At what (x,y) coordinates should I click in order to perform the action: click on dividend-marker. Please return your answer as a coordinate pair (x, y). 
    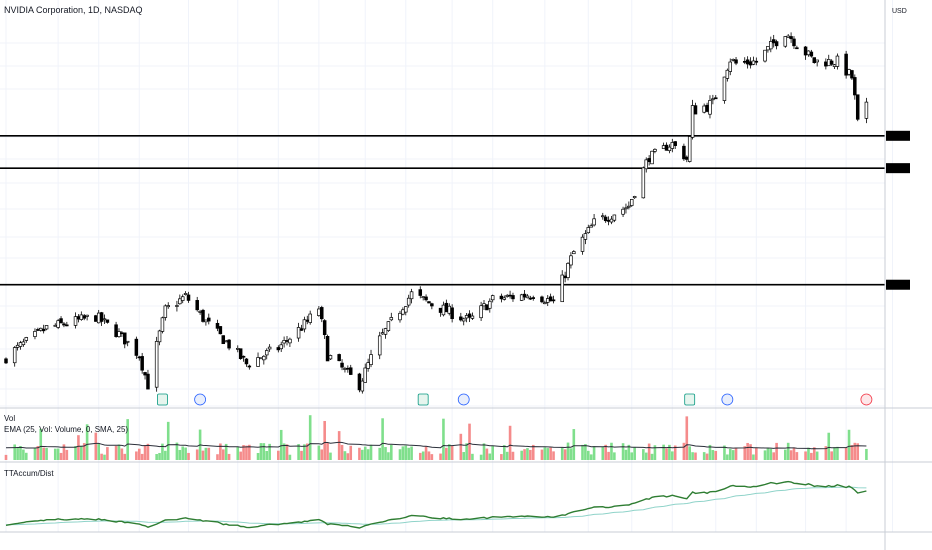
    Looking at the image, I should click on (463, 399).